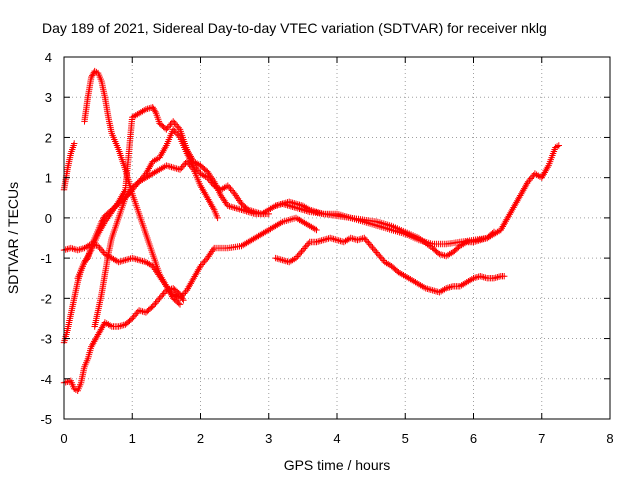  What do you see at coordinates (48, 218) in the screenshot?
I see `y-tick-label: 0` at bounding box center [48, 218].